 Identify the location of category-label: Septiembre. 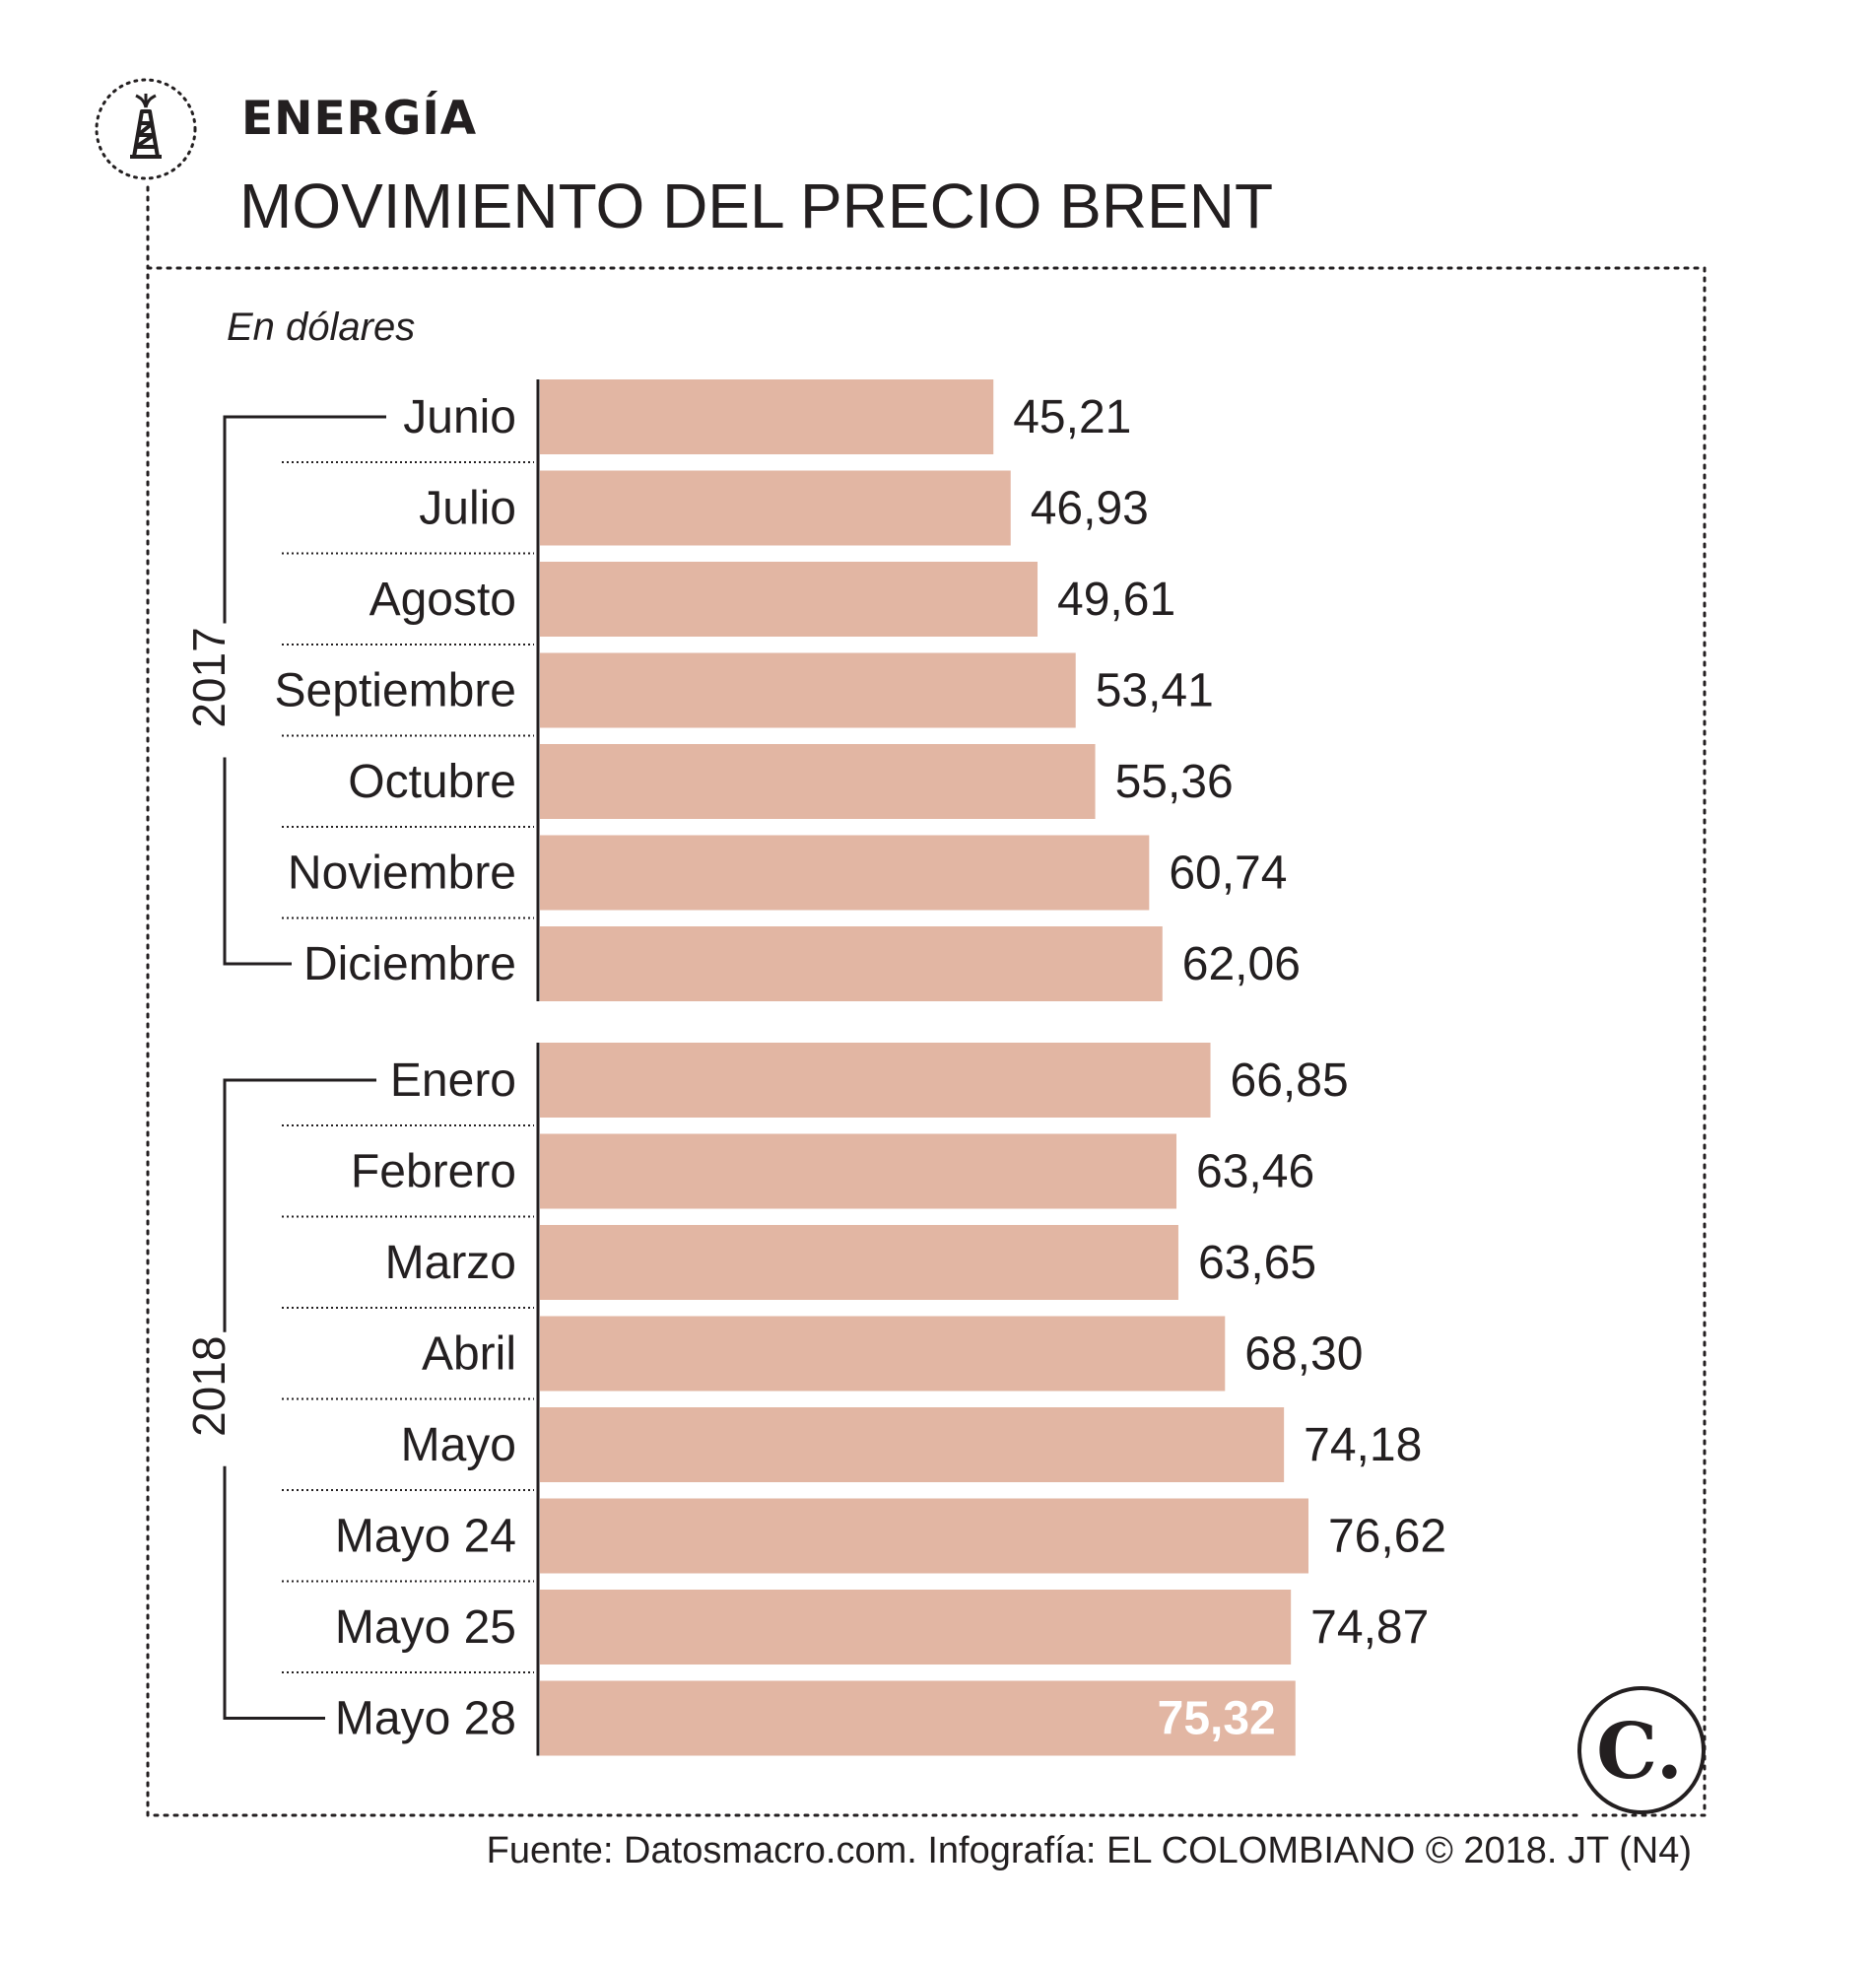
(396, 691).